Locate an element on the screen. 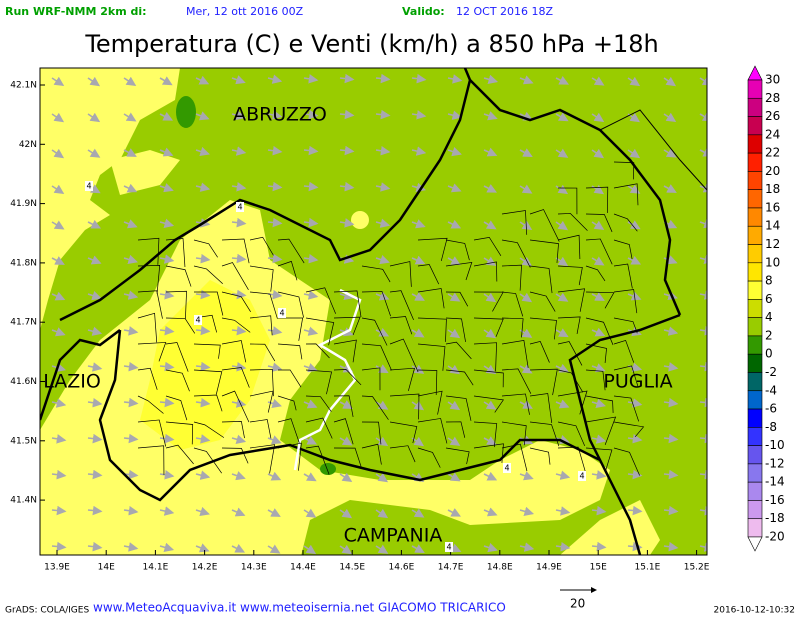  region-label: LAZIO is located at coordinates (72, 382).